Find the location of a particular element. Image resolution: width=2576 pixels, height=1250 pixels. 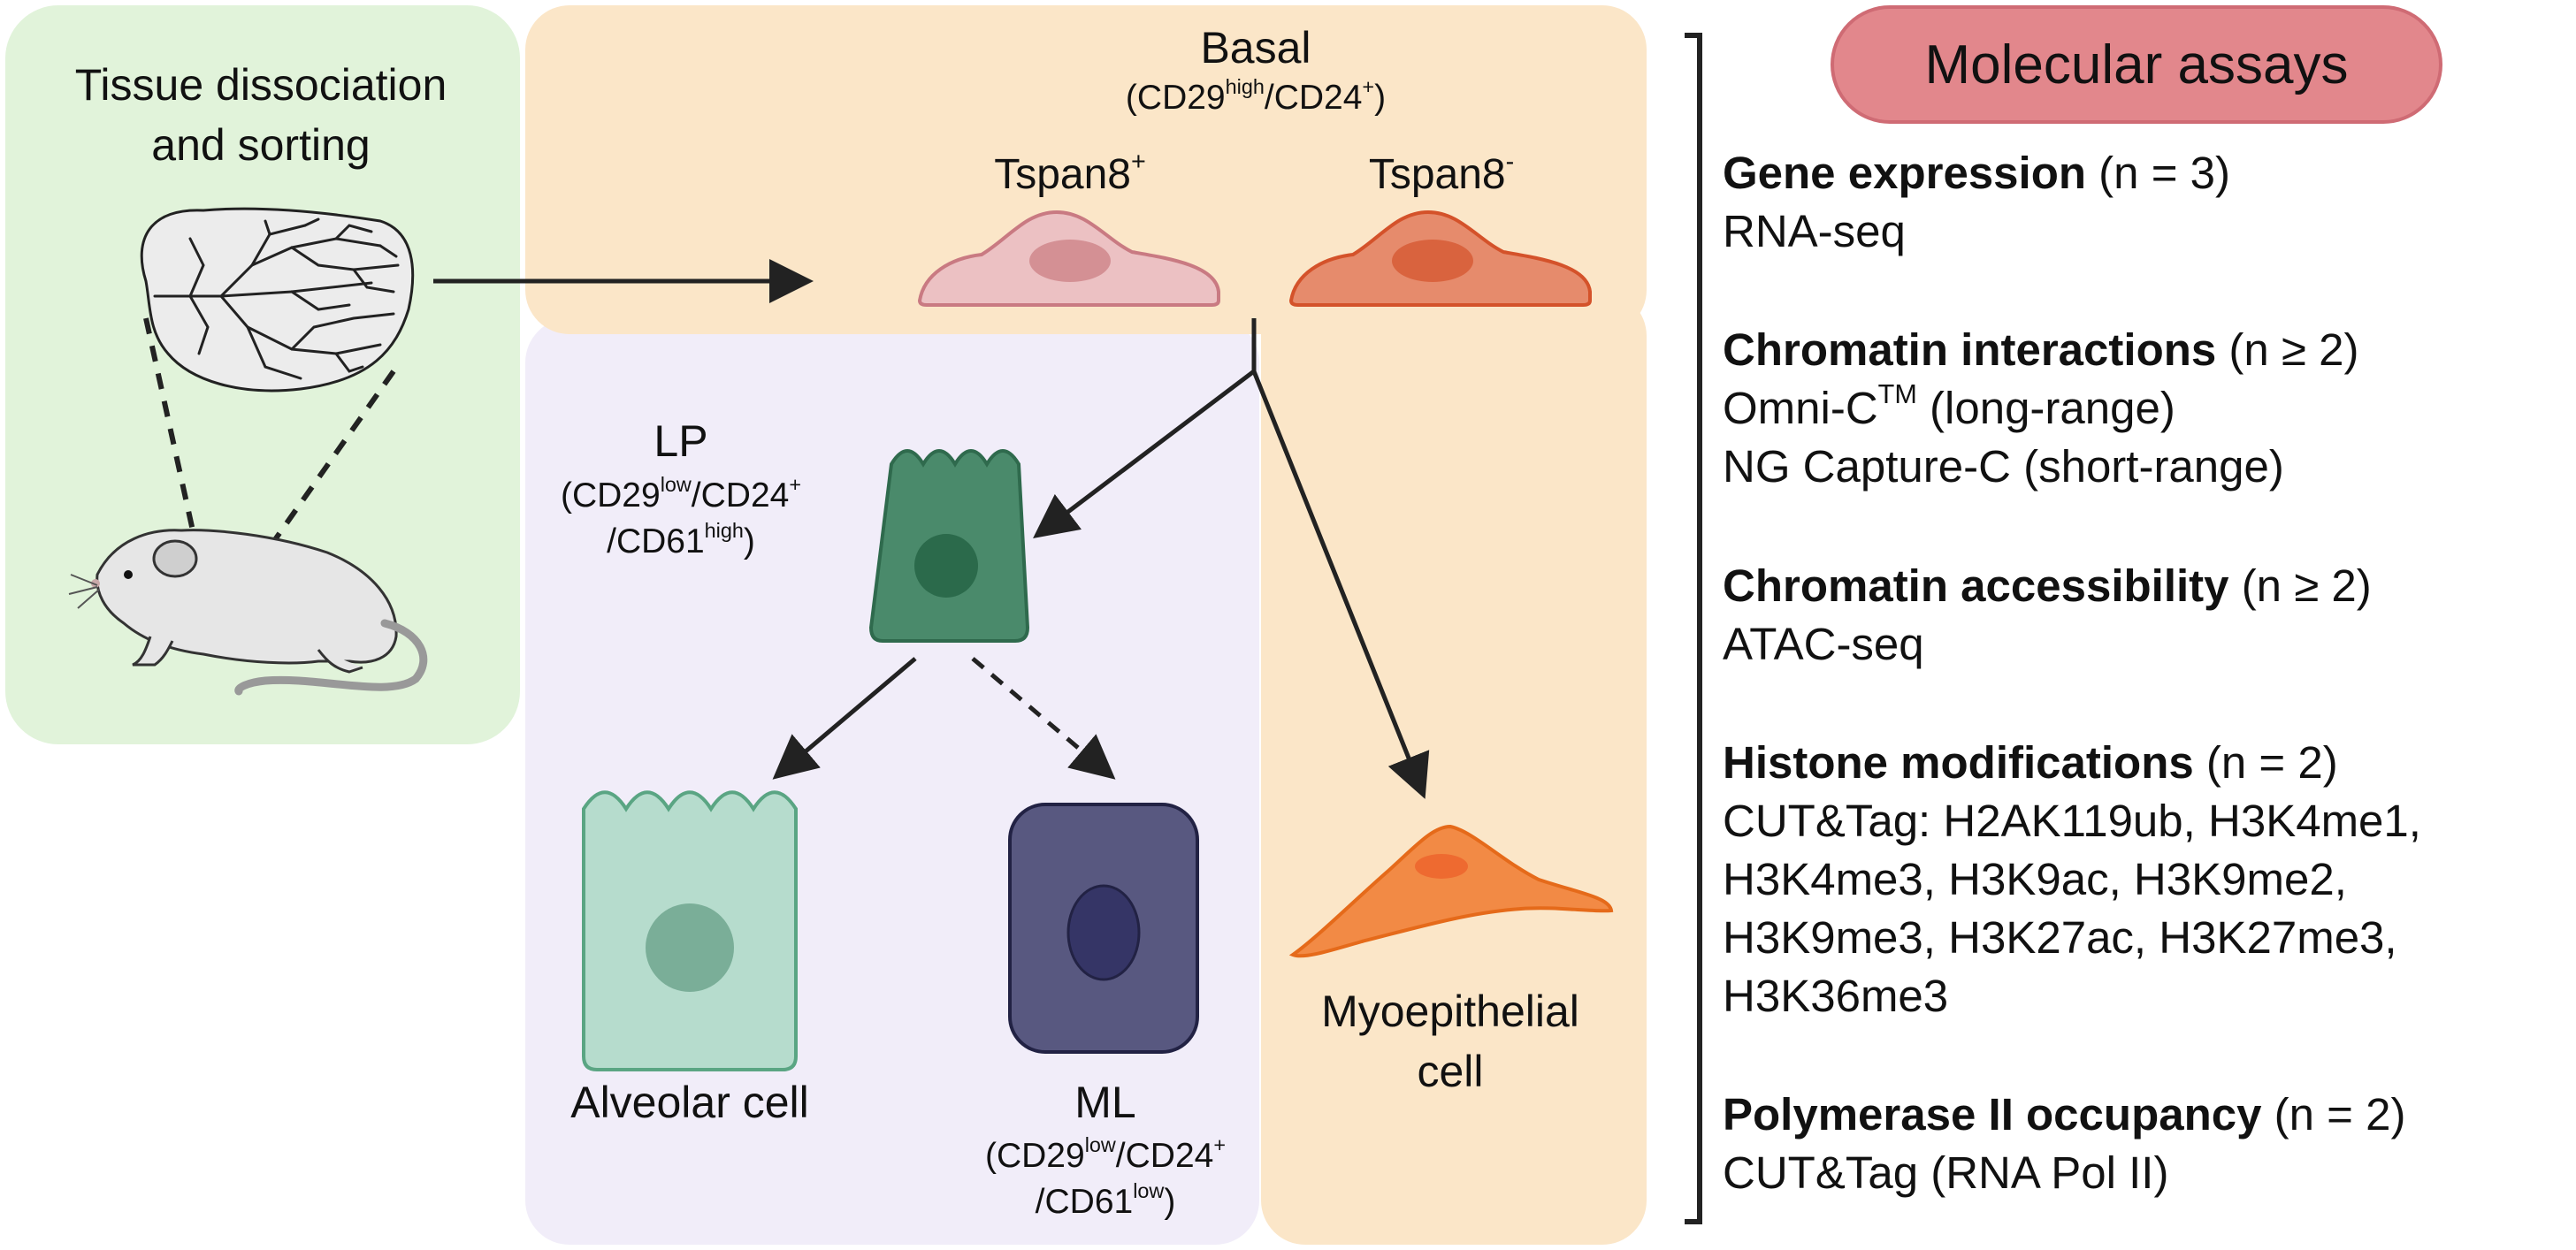

dissociation-title: Tissue dissociation and sorting is located at coordinates (261, 115).